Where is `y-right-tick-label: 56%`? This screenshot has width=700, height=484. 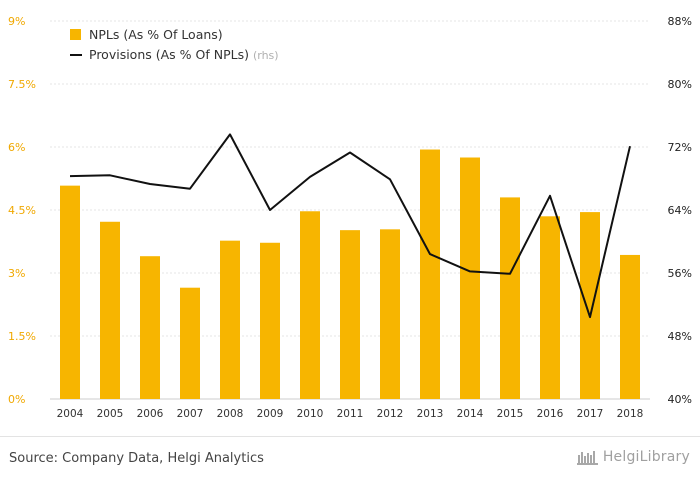 y-right-tick-label: 56% is located at coordinates (680, 273).